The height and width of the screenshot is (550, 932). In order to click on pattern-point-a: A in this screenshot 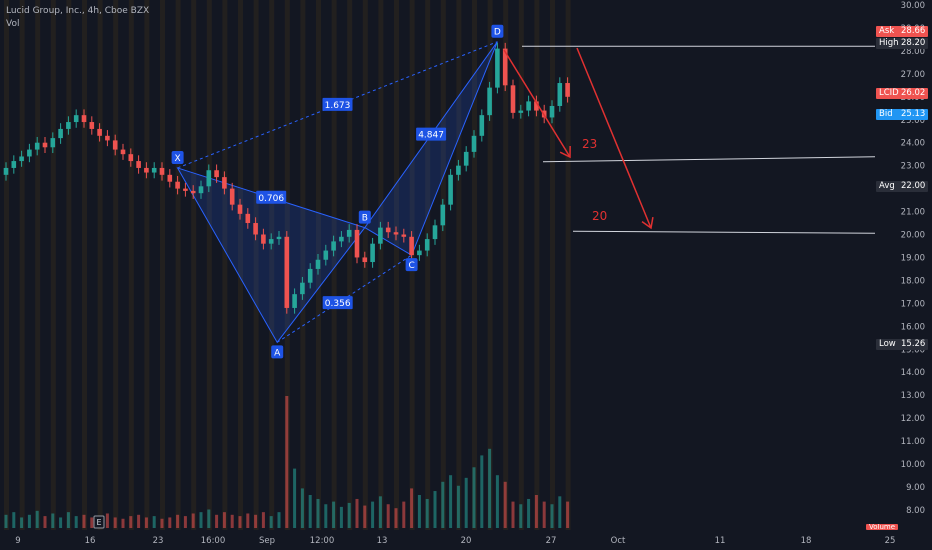, I will do `click(277, 352)`.